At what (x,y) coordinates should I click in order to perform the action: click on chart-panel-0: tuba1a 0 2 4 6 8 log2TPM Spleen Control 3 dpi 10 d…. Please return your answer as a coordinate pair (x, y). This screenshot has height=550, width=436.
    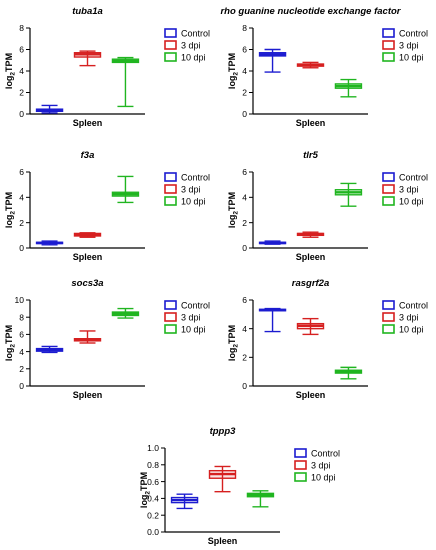
    Looking at the image, I should click on (107, 67).